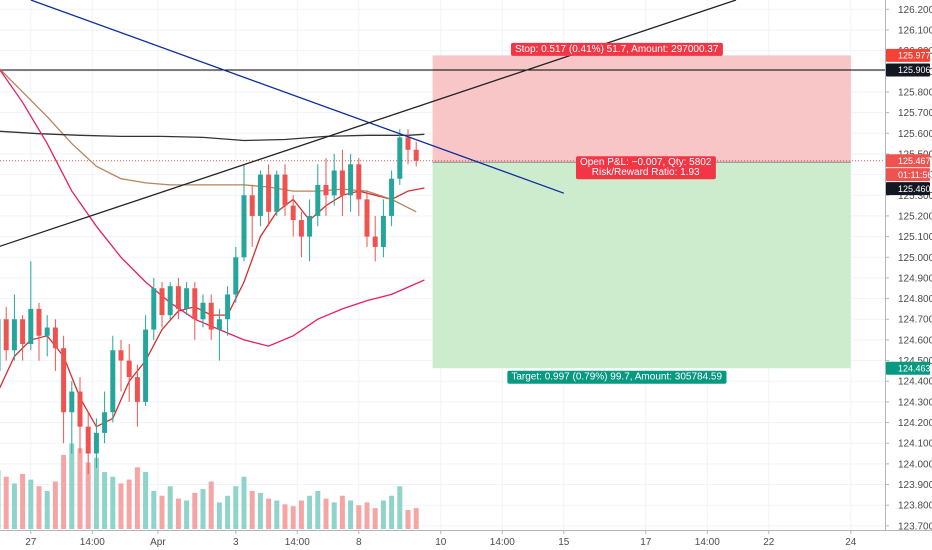  I want to click on price-tag-label: 125.460, so click(914, 189).